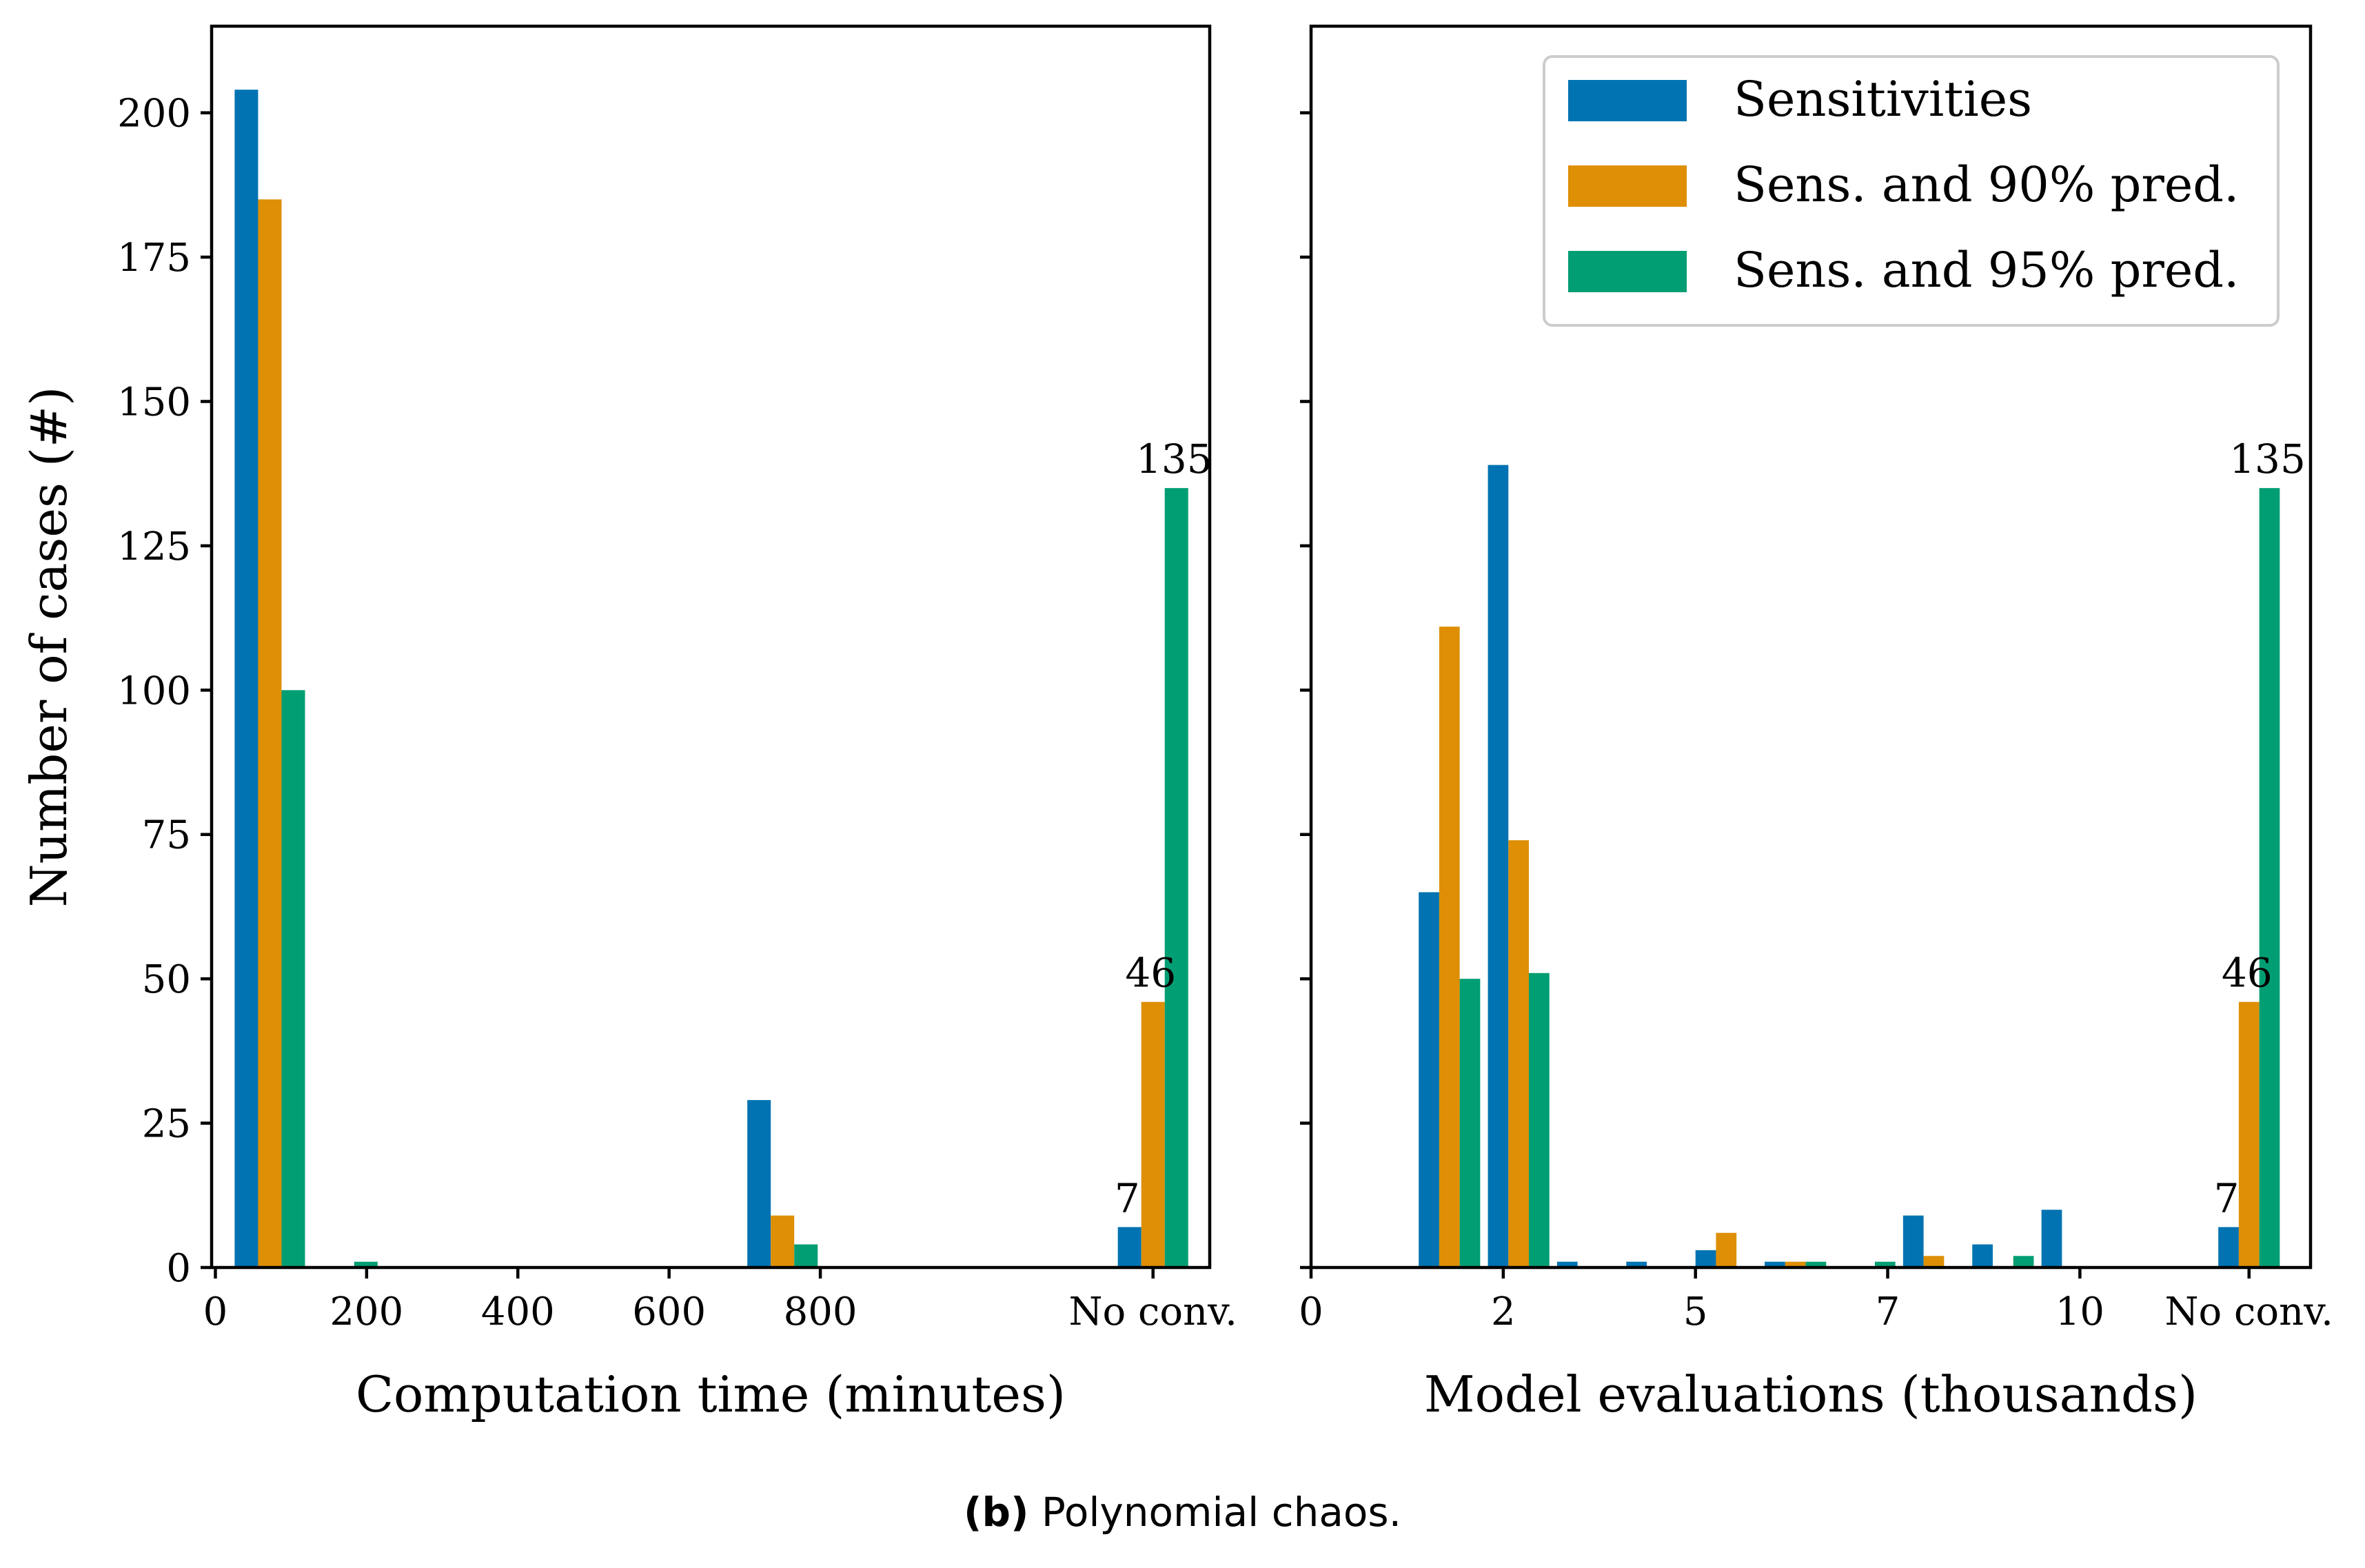 The image size is (2365, 1568). What do you see at coordinates (49, 647) in the screenshot?
I see `y-axis-label: Number of cases (#)` at bounding box center [49, 647].